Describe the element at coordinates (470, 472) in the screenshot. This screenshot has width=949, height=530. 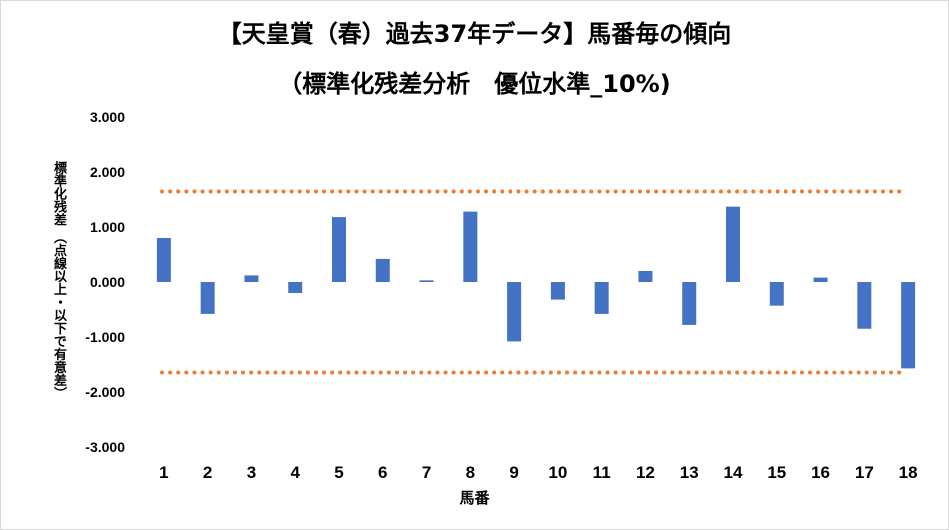
I see `x-tick-label: 8` at that location.